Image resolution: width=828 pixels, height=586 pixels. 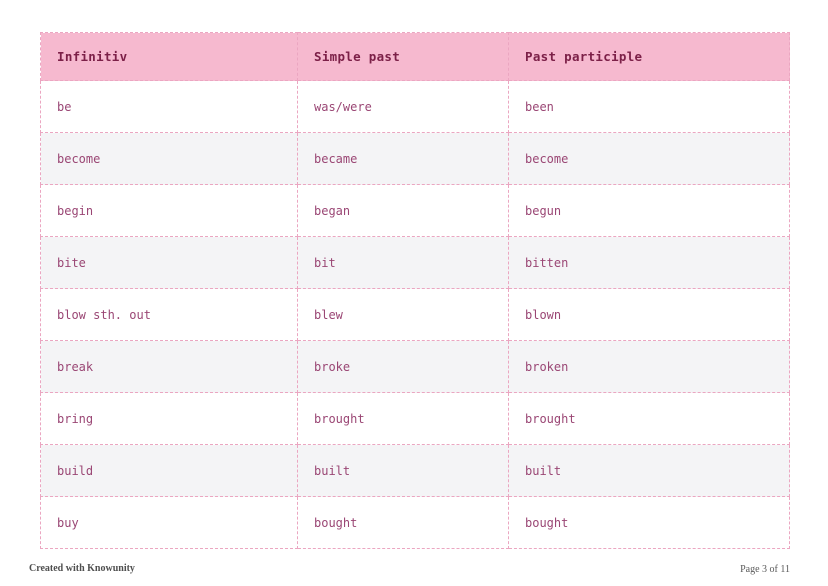 What do you see at coordinates (169, 522) in the screenshot?
I see `table-cell: buy` at bounding box center [169, 522].